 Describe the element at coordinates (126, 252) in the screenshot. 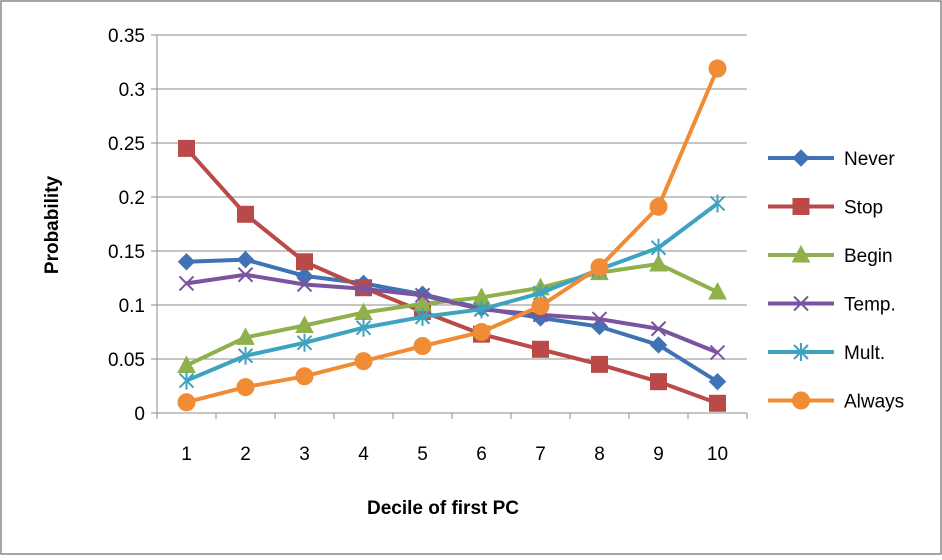

I see `y-tick-label: 0.15` at that location.